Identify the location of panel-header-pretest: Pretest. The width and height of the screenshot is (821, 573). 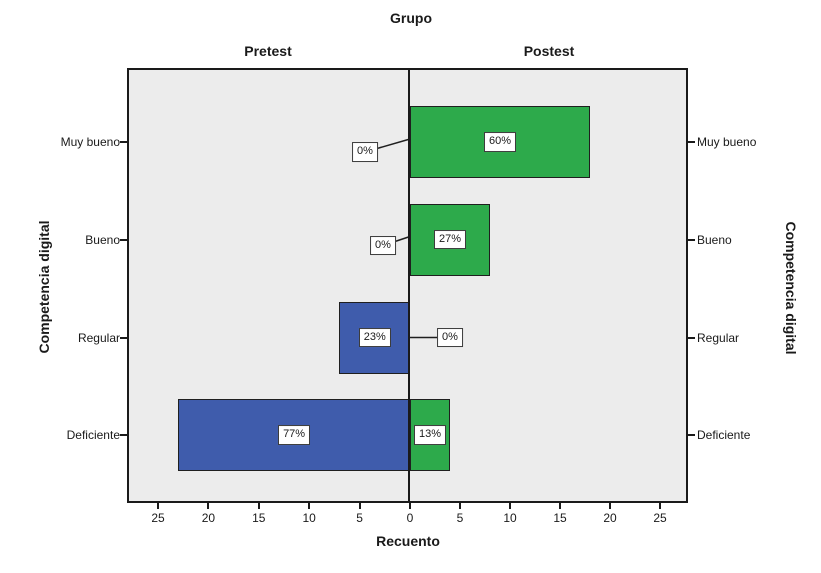
(268, 51).